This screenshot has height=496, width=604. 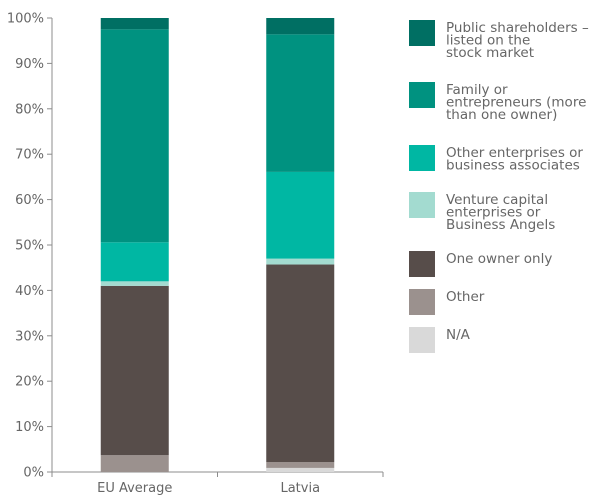 I want to click on y-tick-label: 90%, so click(x=29, y=64).